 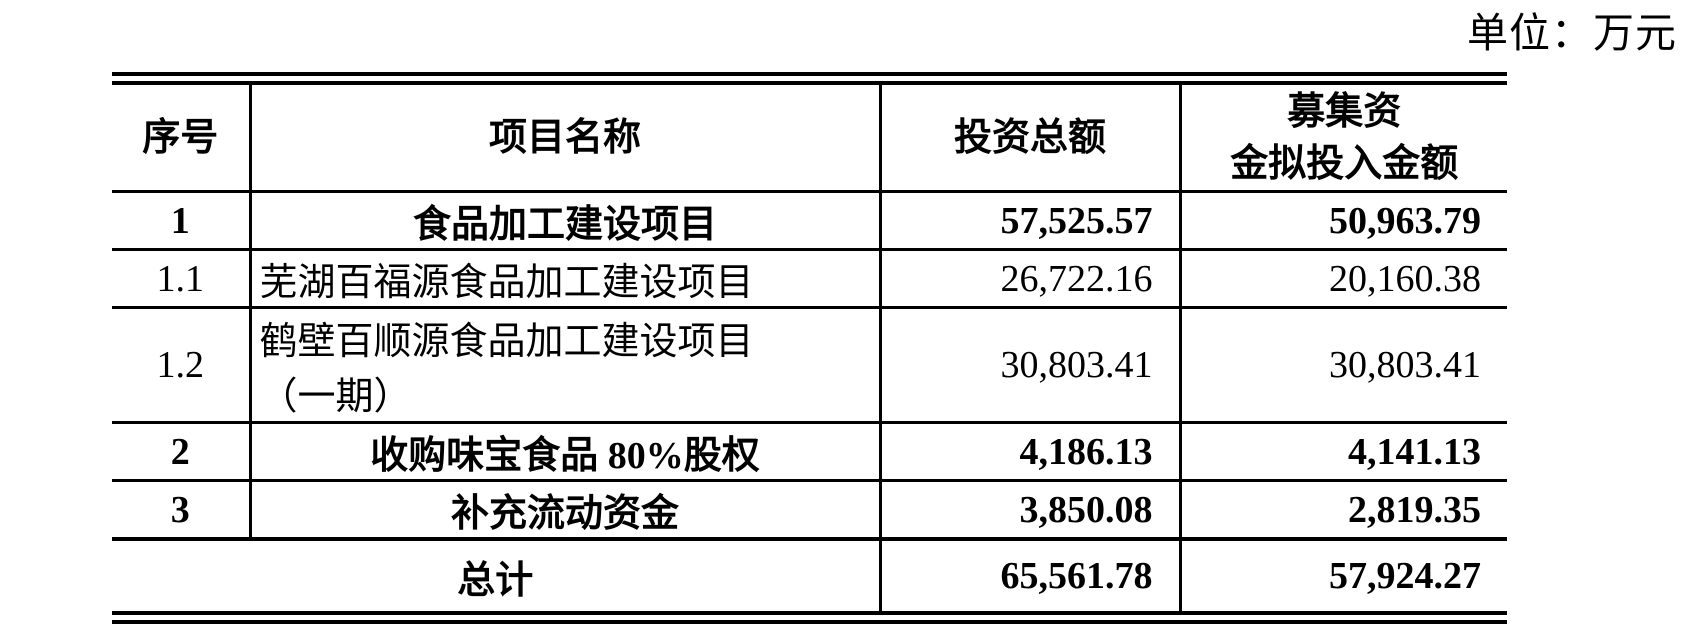 I want to click on total-raised-funds-value: 57,924.27, so click(x=1405, y=576).